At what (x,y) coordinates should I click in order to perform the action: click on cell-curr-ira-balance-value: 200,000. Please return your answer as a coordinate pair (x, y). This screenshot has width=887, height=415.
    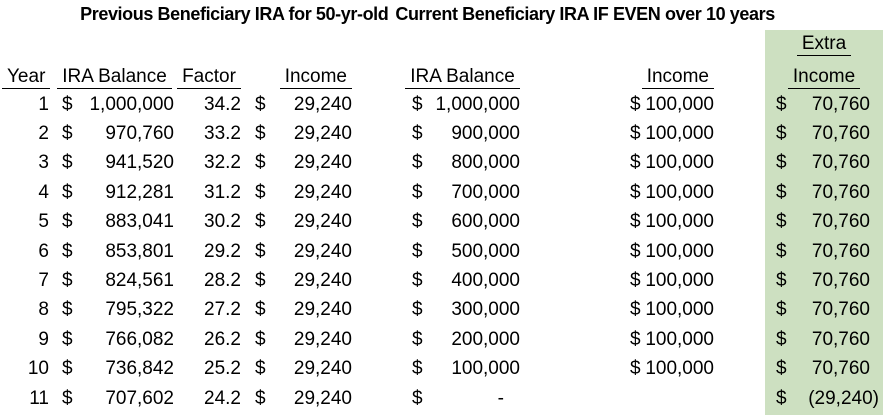
    Looking at the image, I should click on (485, 339).